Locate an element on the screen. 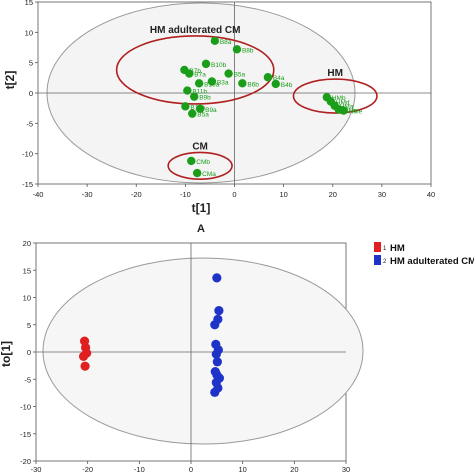 The height and width of the screenshot is (474, 474). point-label: HMd is located at coordinates (343, 102).